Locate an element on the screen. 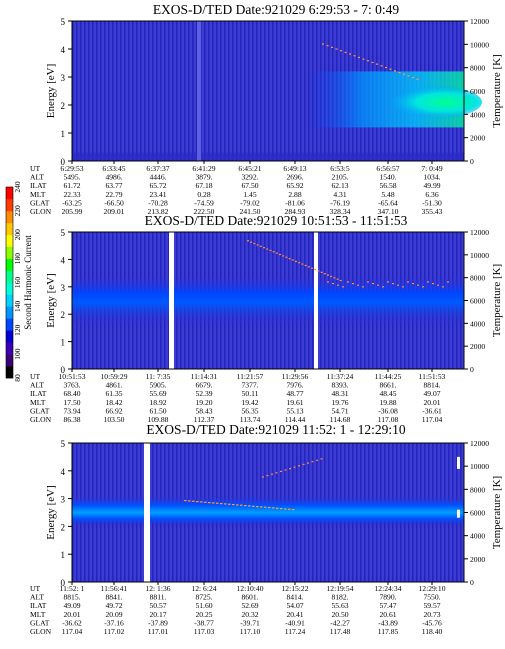 This screenshot has width=505, height=649. table-cell: 10:51:53 is located at coordinates (71, 376).